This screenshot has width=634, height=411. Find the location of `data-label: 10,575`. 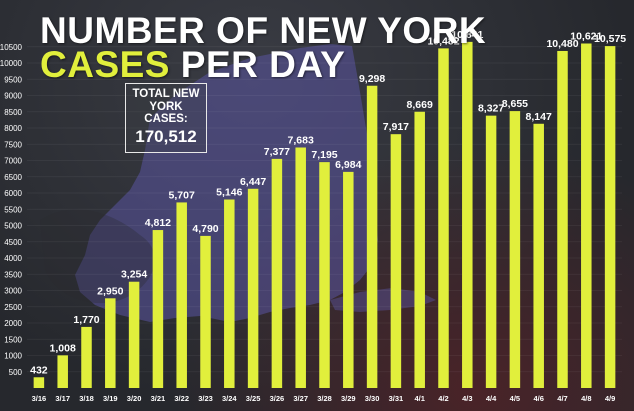

data-label: 10,575 is located at coordinates (610, 39).